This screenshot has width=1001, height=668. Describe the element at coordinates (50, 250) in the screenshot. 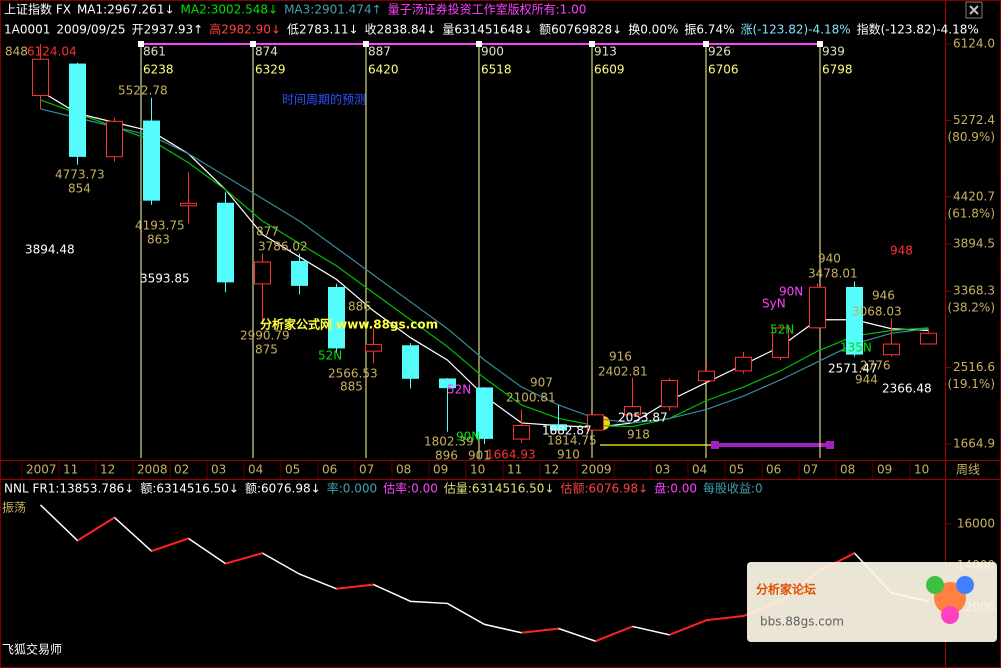

I see `price-annotation: 3894.48` at that location.